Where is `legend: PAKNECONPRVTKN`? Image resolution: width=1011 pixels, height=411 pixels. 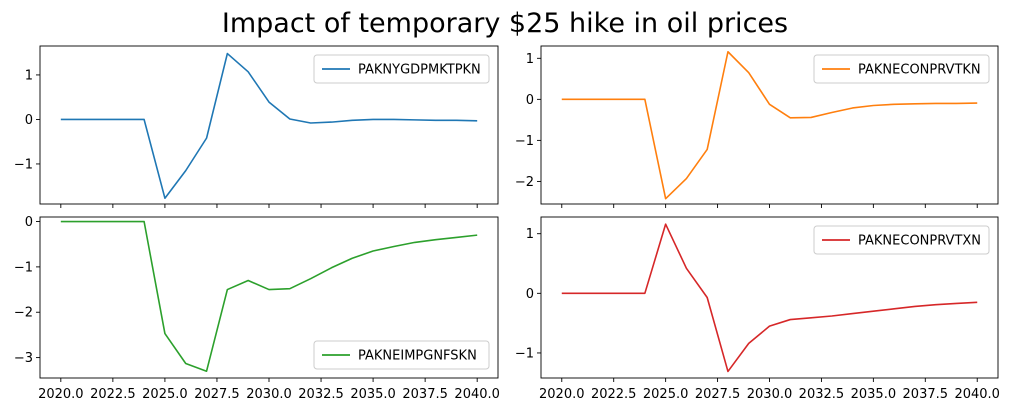
legend: PAKNECONPRVTKN is located at coordinates (901, 69).